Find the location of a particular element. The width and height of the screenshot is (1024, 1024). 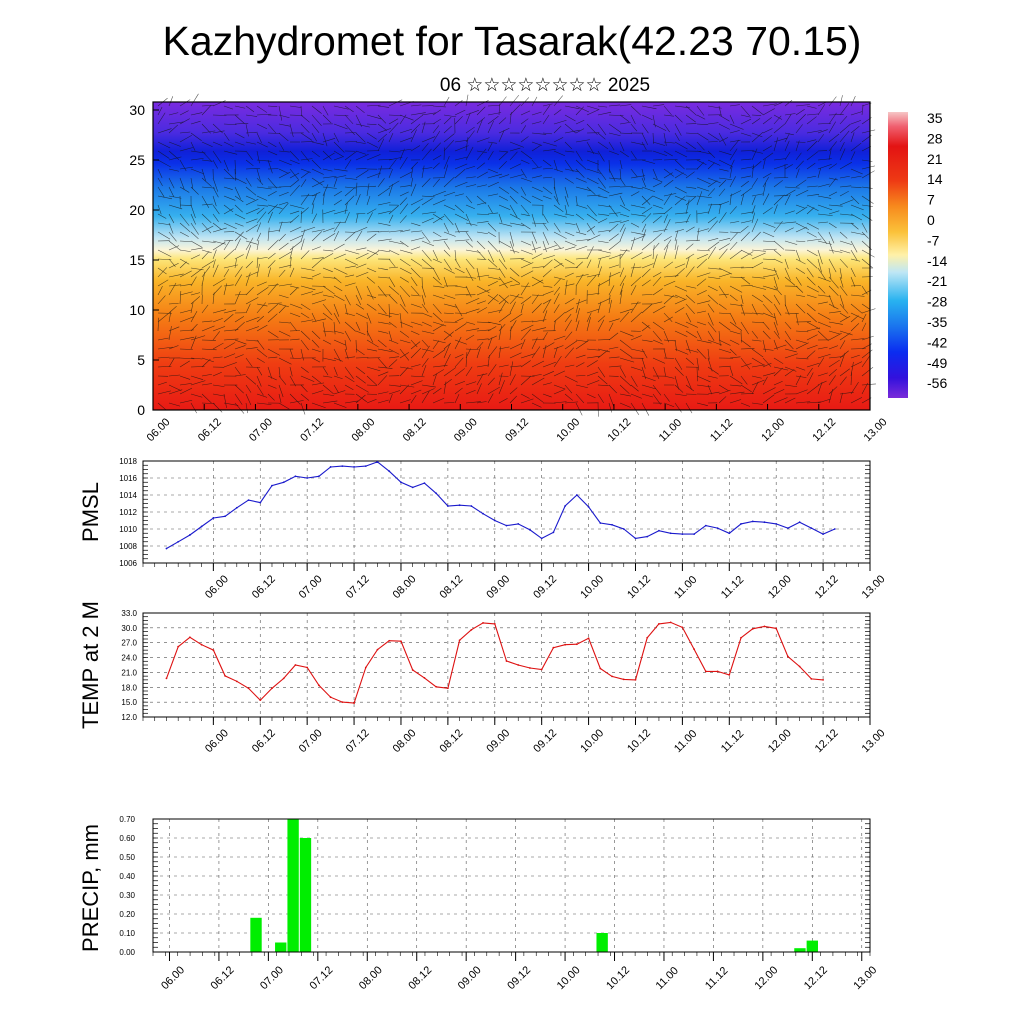

temp-x-tick-label: 09.12 is located at coordinates (545, 741).